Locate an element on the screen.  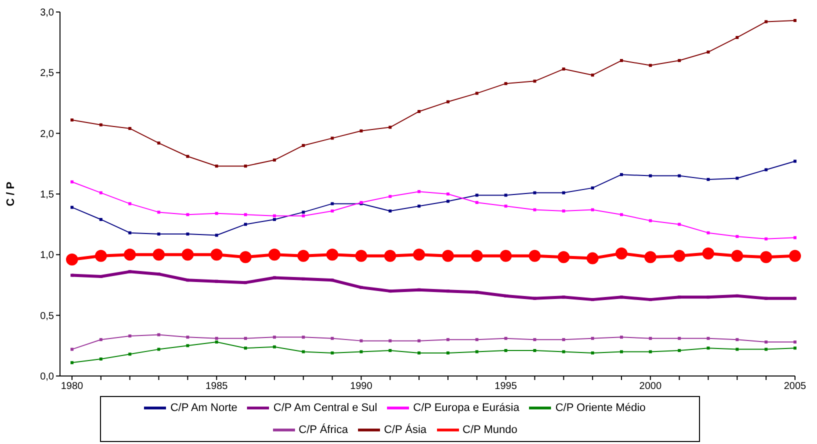
y-tick-label: 2,0 is located at coordinates (47, 134).